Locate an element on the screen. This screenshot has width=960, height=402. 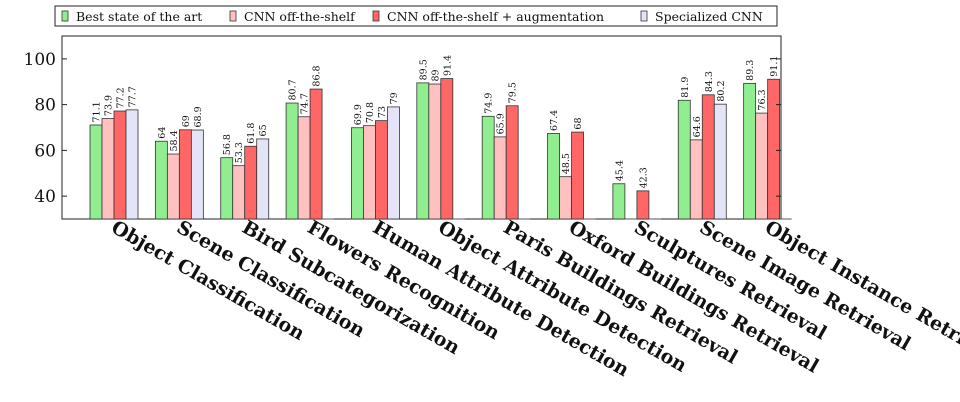
data-label: 77.7 is located at coordinates (133, 96).